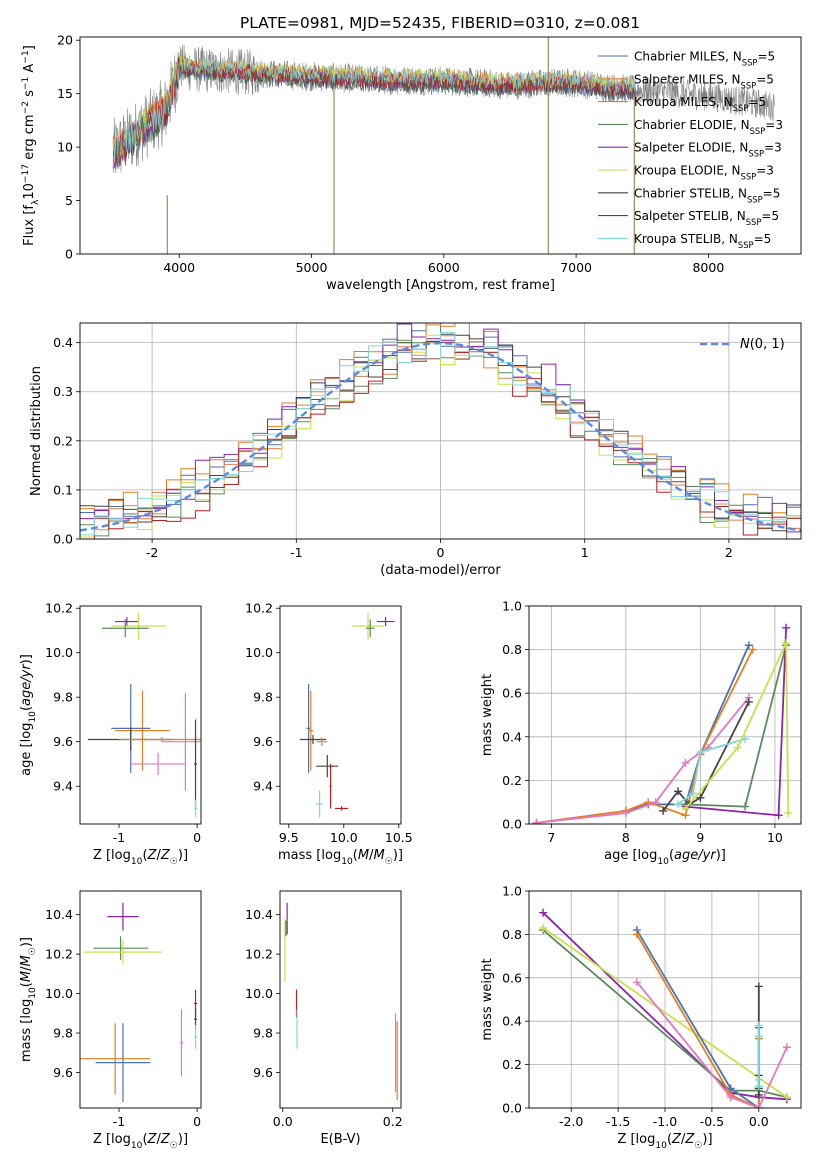 The height and width of the screenshot is (1170, 819). Describe the element at coordinates (65, 147) in the screenshot. I see `y-tick-label: 10` at that location.